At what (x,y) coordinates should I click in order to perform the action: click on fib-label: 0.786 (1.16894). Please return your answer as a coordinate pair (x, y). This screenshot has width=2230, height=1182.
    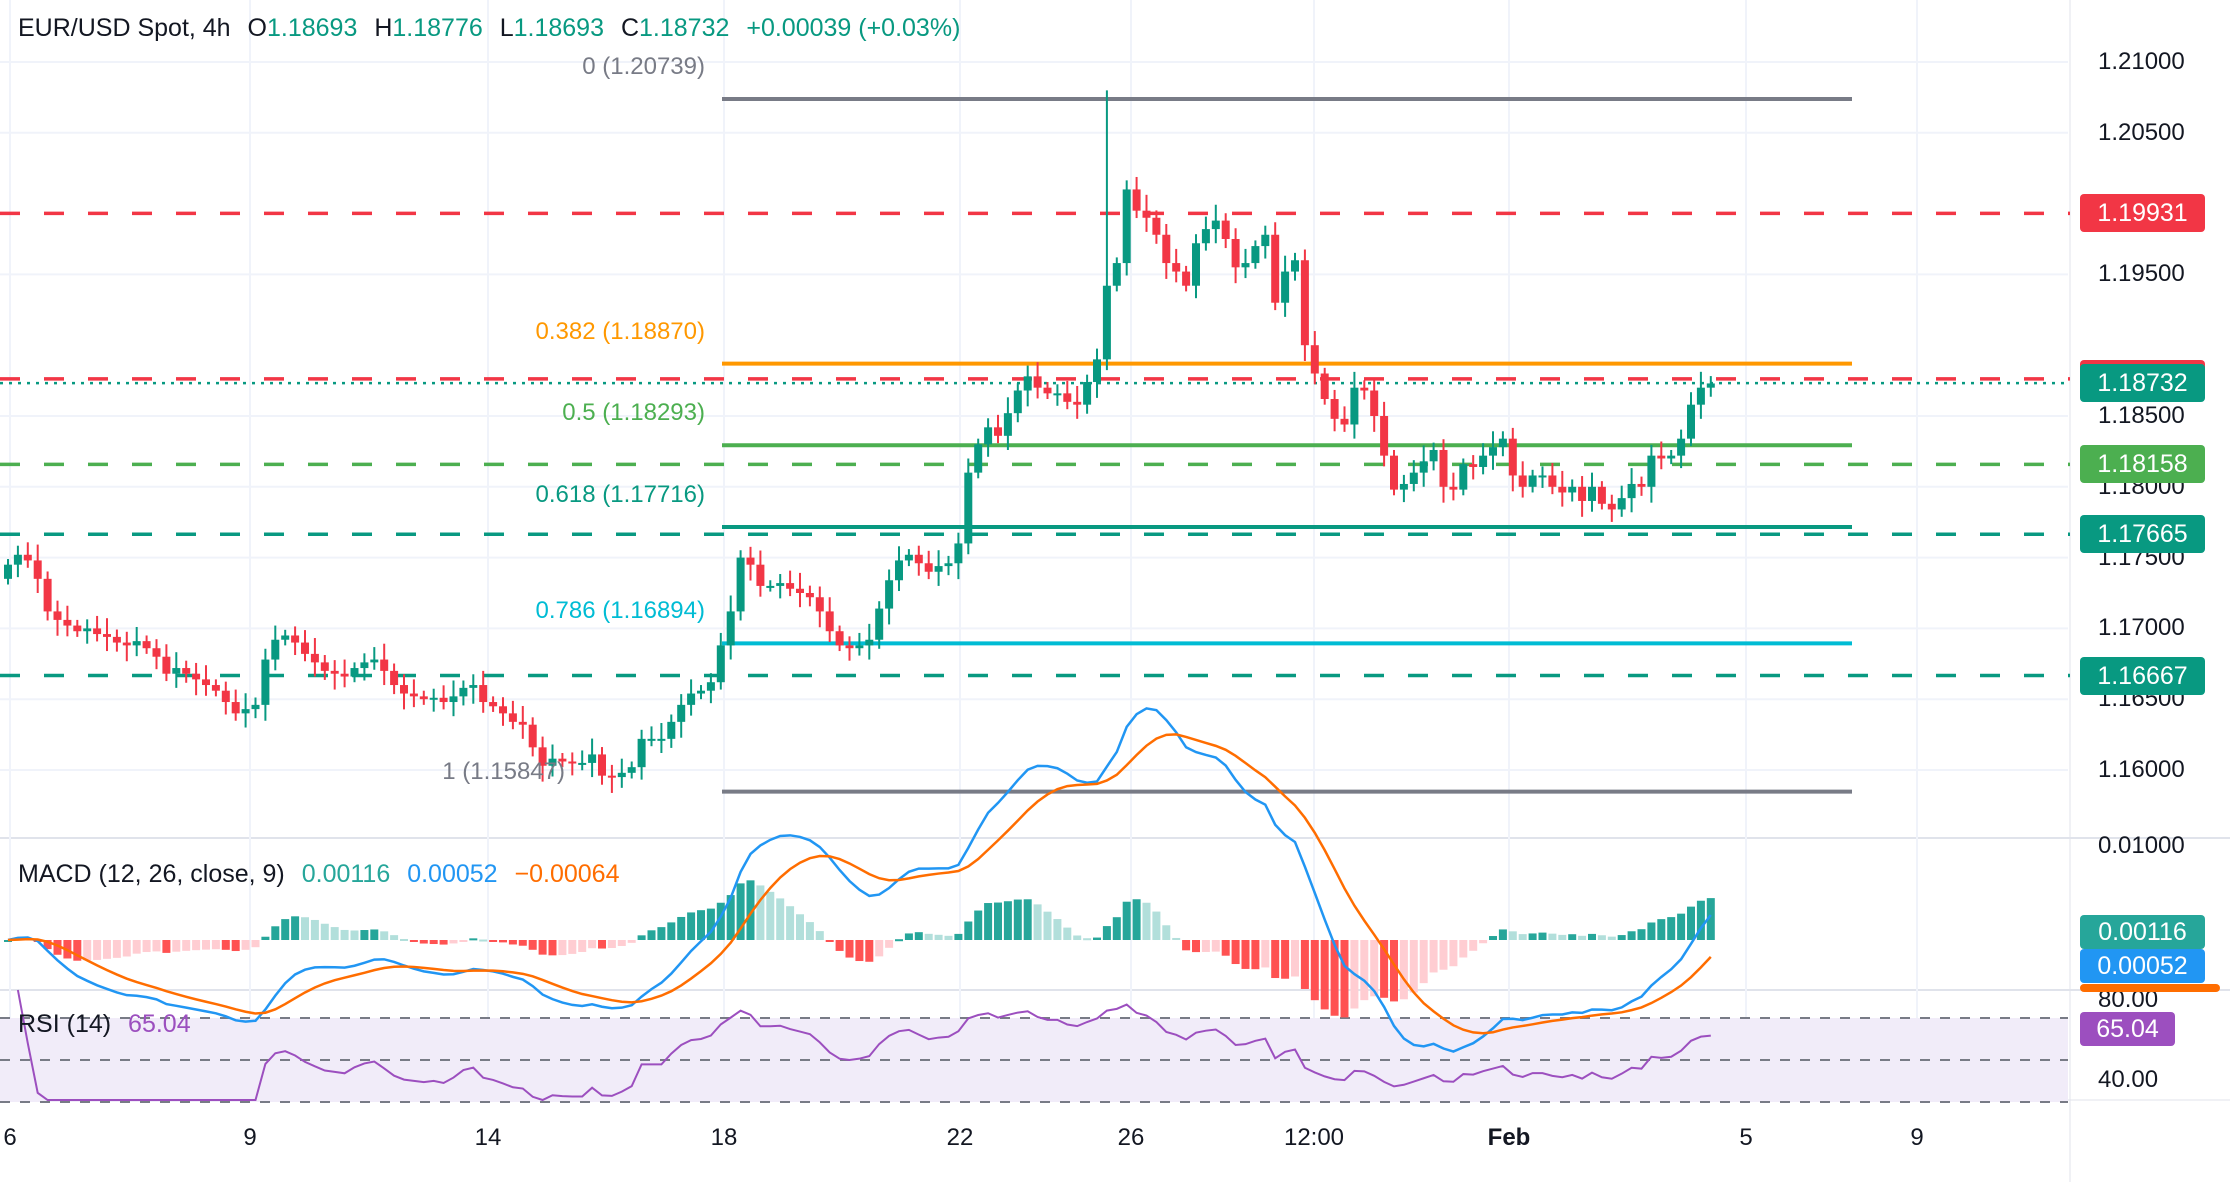
    Looking at the image, I should click on (620, 611).